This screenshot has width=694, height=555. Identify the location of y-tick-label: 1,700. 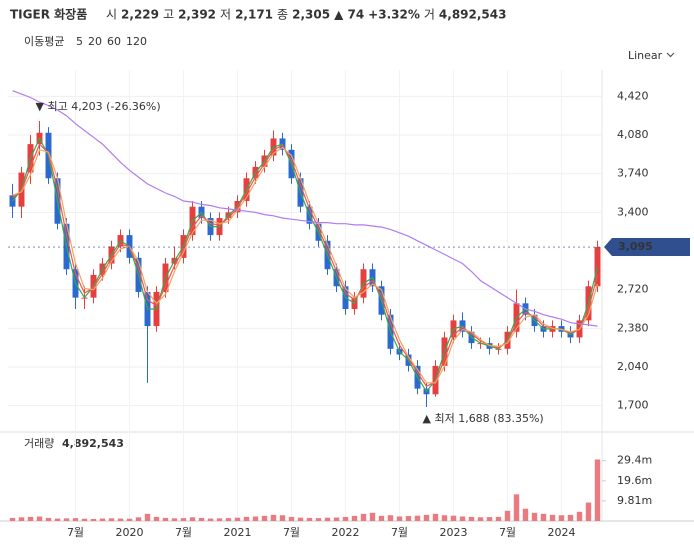
(633, 405).